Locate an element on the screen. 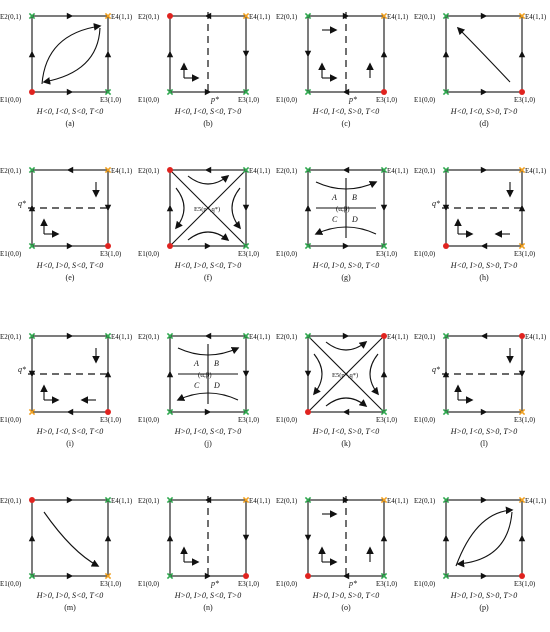  panel-label: (i) is located at coordinates (70, 443).